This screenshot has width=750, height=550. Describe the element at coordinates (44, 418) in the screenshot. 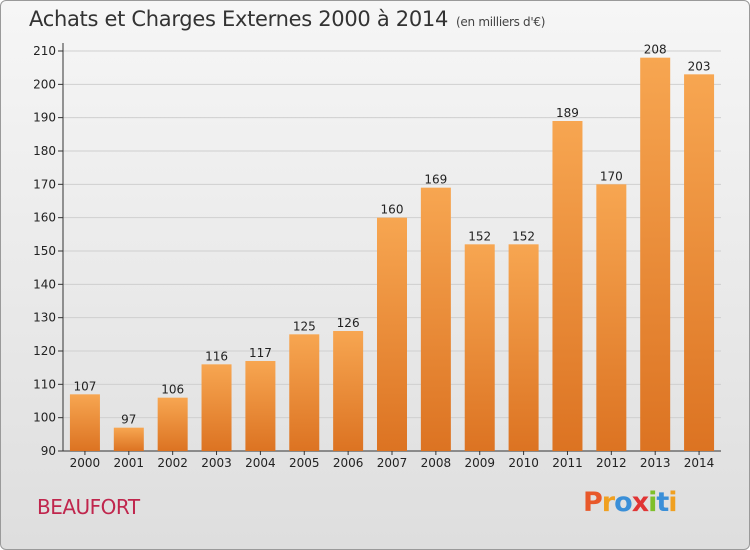

I see `y-tick-label: 100` at that location.